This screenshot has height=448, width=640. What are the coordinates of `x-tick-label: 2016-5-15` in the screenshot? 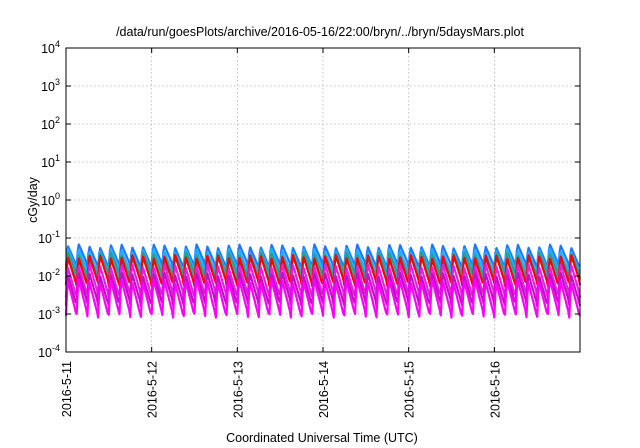 It's located at (410, 389).